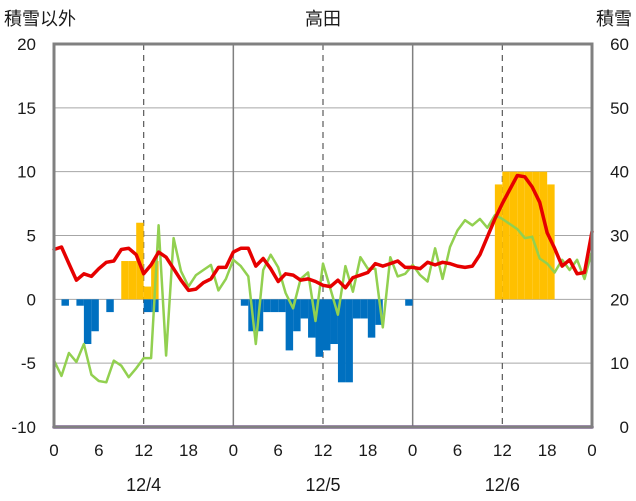  Describe the element at coordinates (619, 108) in the screenshot. I see `y-right-tick-label: 50` at that location.